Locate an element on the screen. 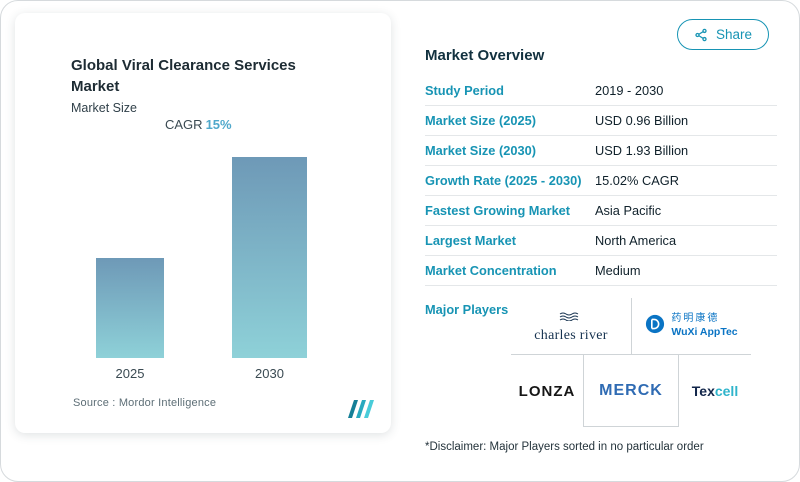 The width and height of the screenshot is (800, 482). lonza-wordmark: LONZA is located at coordinates (547, 391).